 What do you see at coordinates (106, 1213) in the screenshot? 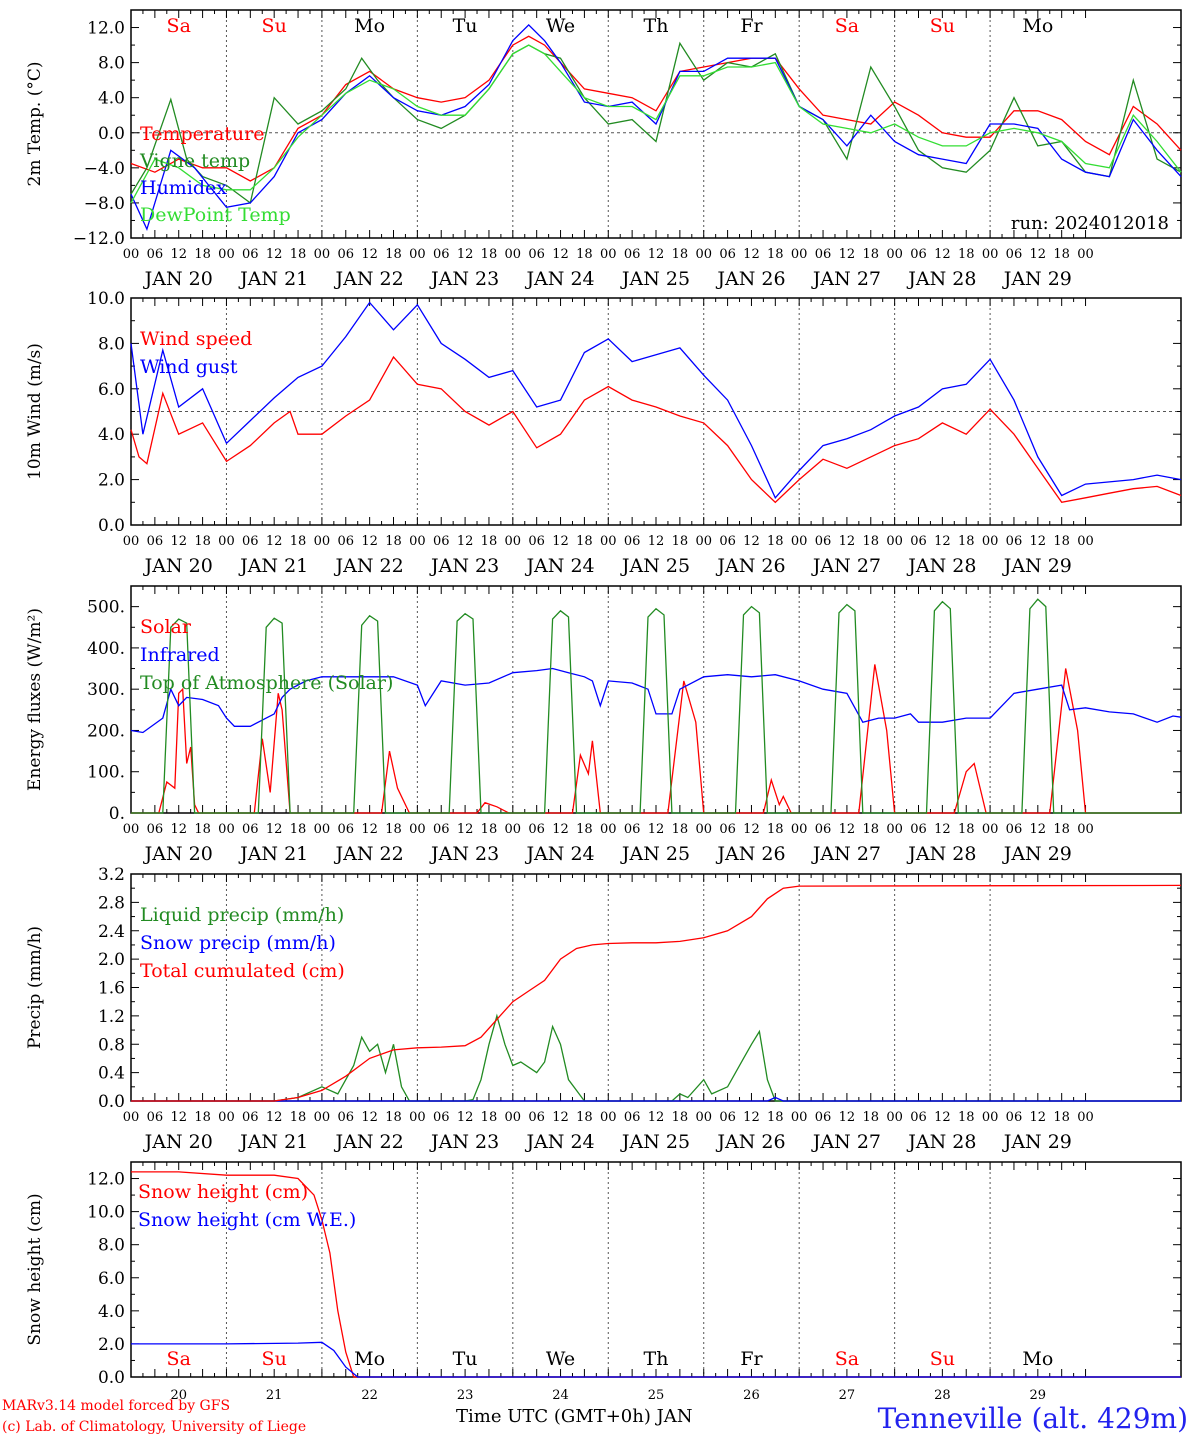
I see `y-tick-label: 10.0` at bounding box center [106, 1213].